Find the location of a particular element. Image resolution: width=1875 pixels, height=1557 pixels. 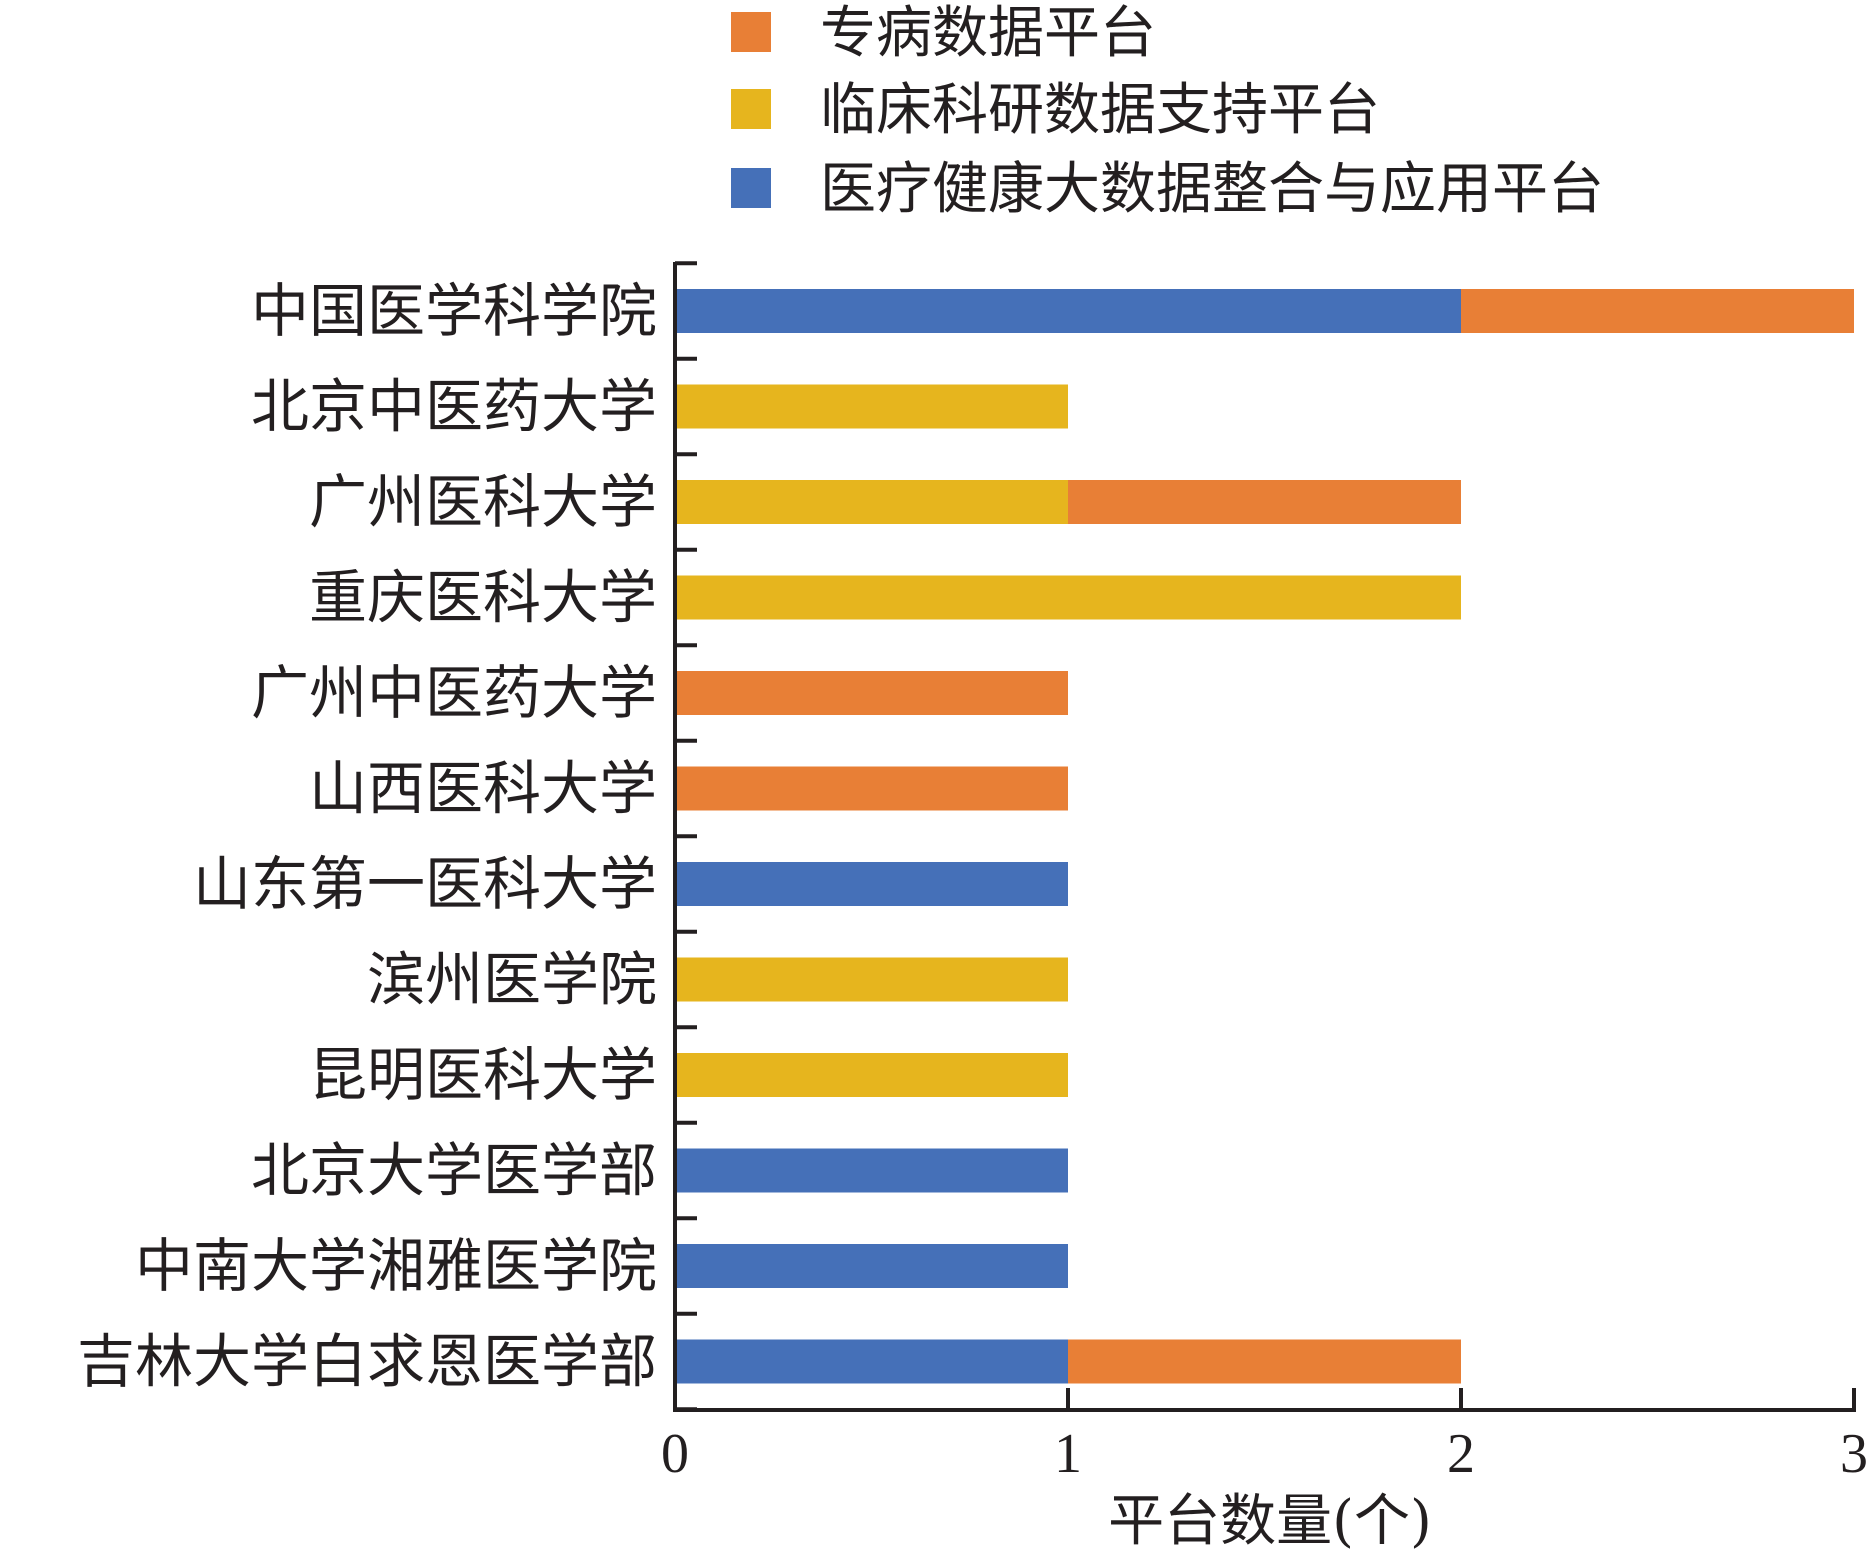

category-label: 北京大学医学部 is located at coordinates (454, 1171).